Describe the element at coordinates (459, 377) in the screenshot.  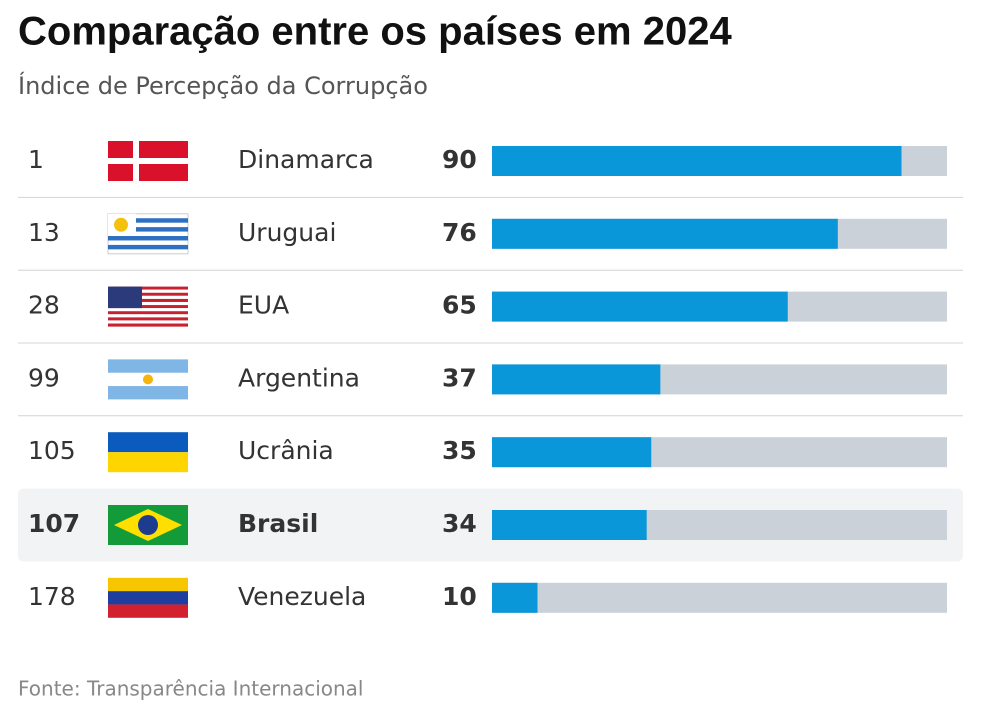
I see `value-label: 37` at that location.